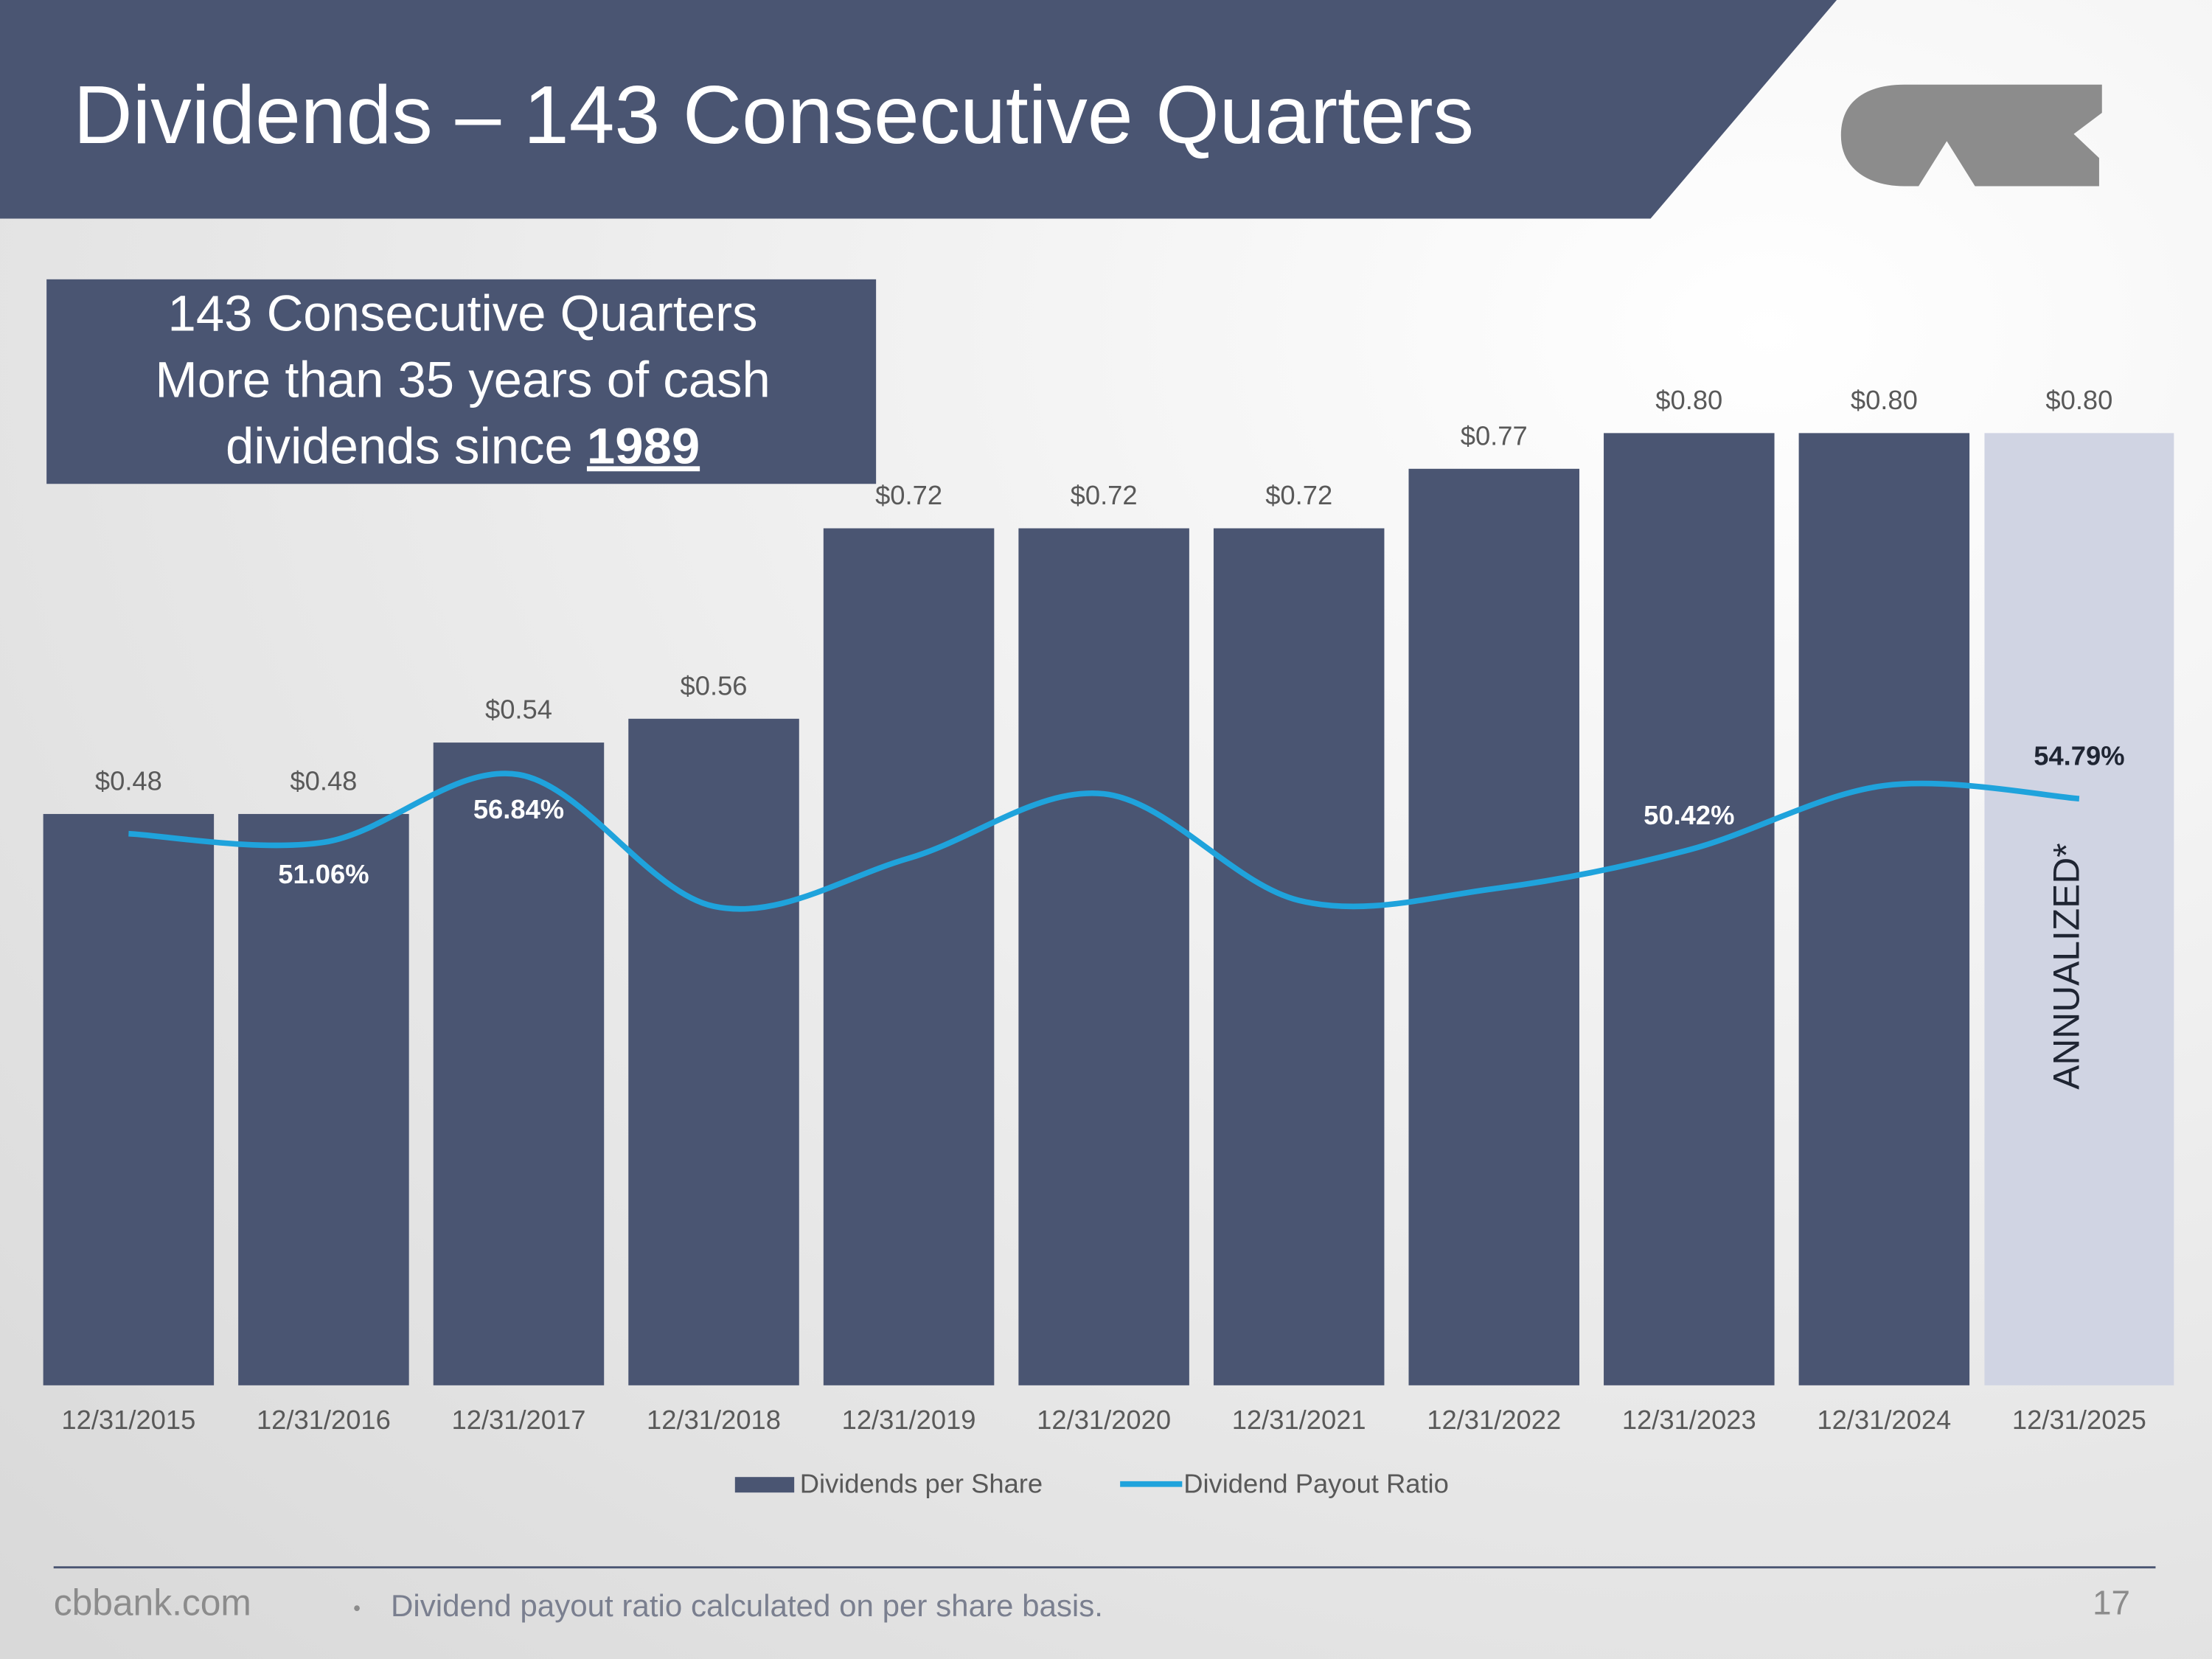 The height and width of the screenshot is (1659, 2212). Describe the element at coordinates (357, 1608) in the screenshot. I see `bullet` at that location.